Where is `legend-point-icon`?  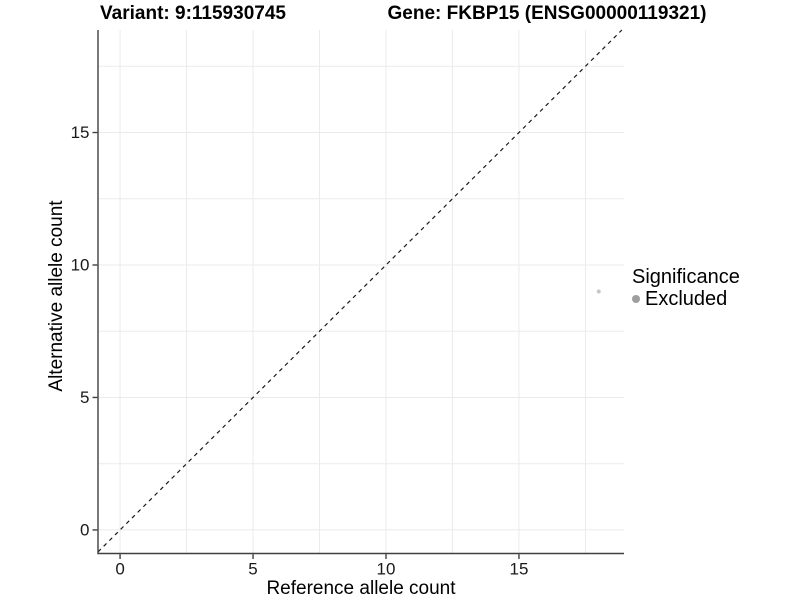
legend-point-icon is located at coordinates (636, 299).